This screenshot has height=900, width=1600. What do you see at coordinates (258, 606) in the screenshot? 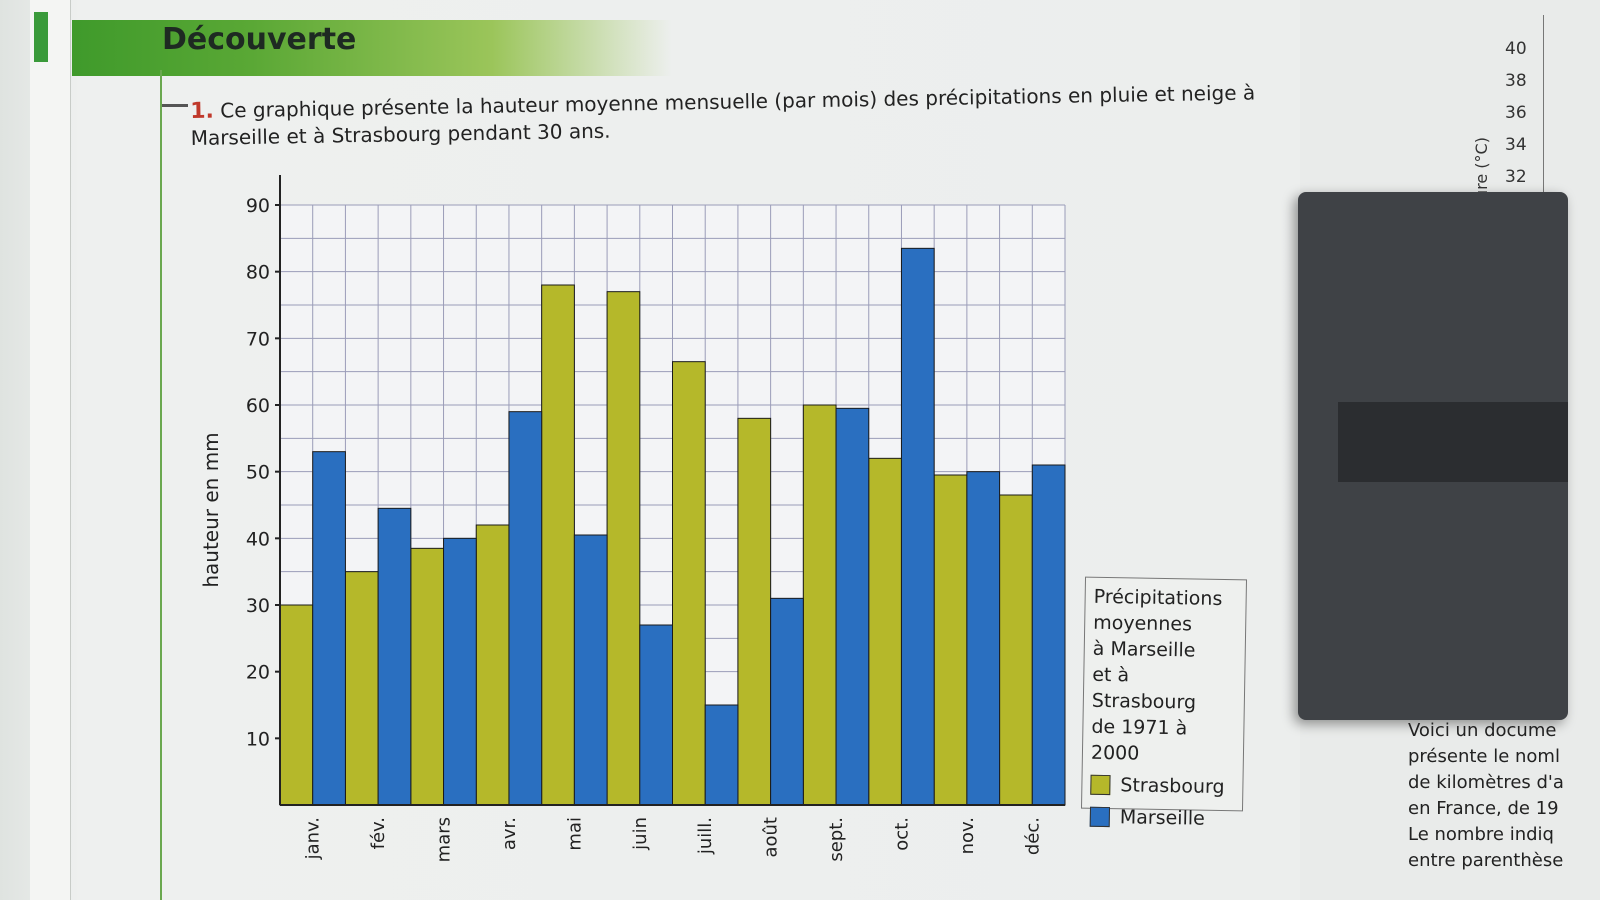
I see `y-tick-label: 30` at bounding box center [258, 606].